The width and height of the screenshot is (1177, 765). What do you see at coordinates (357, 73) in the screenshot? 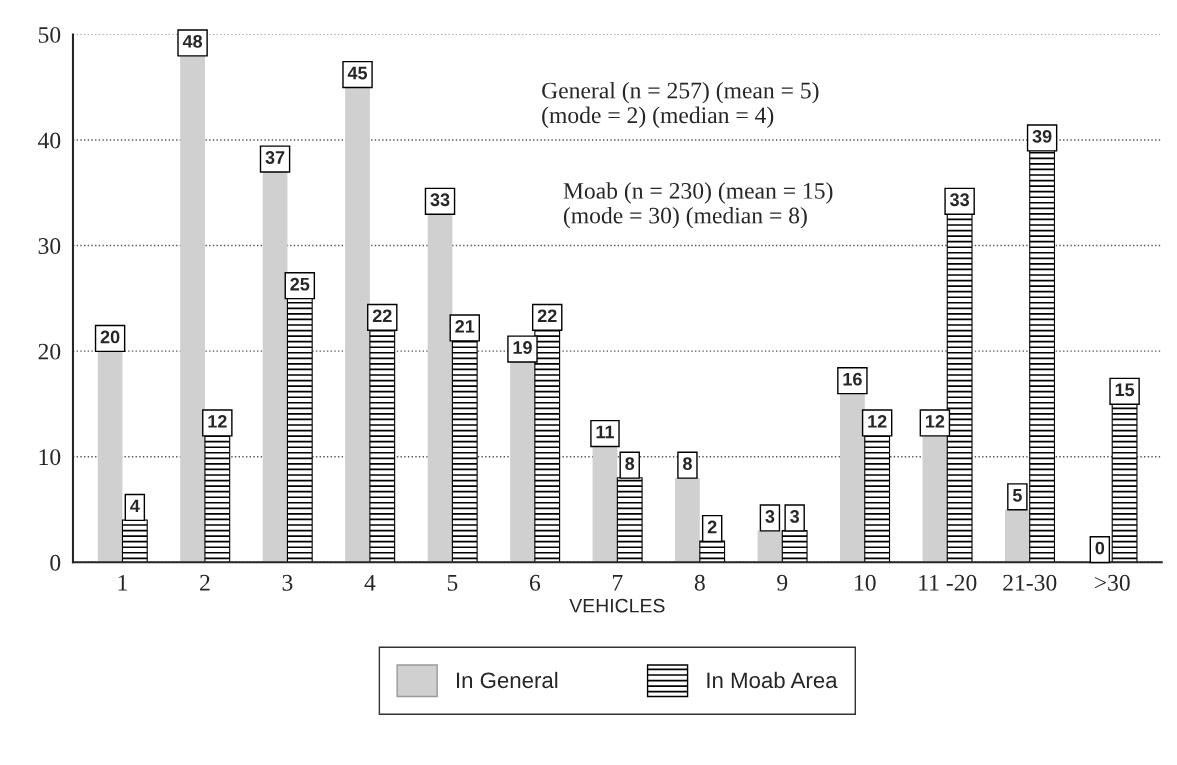
I see `data-label: 45` at bounding box center [357, 73].